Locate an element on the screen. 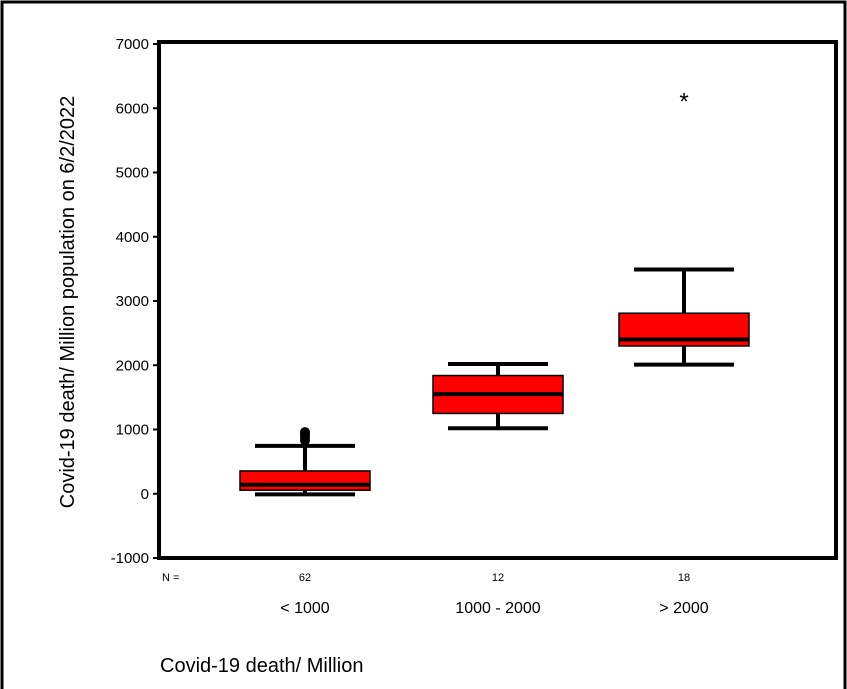  y-tick-label: -1000 is located at coordinates (130, 558).